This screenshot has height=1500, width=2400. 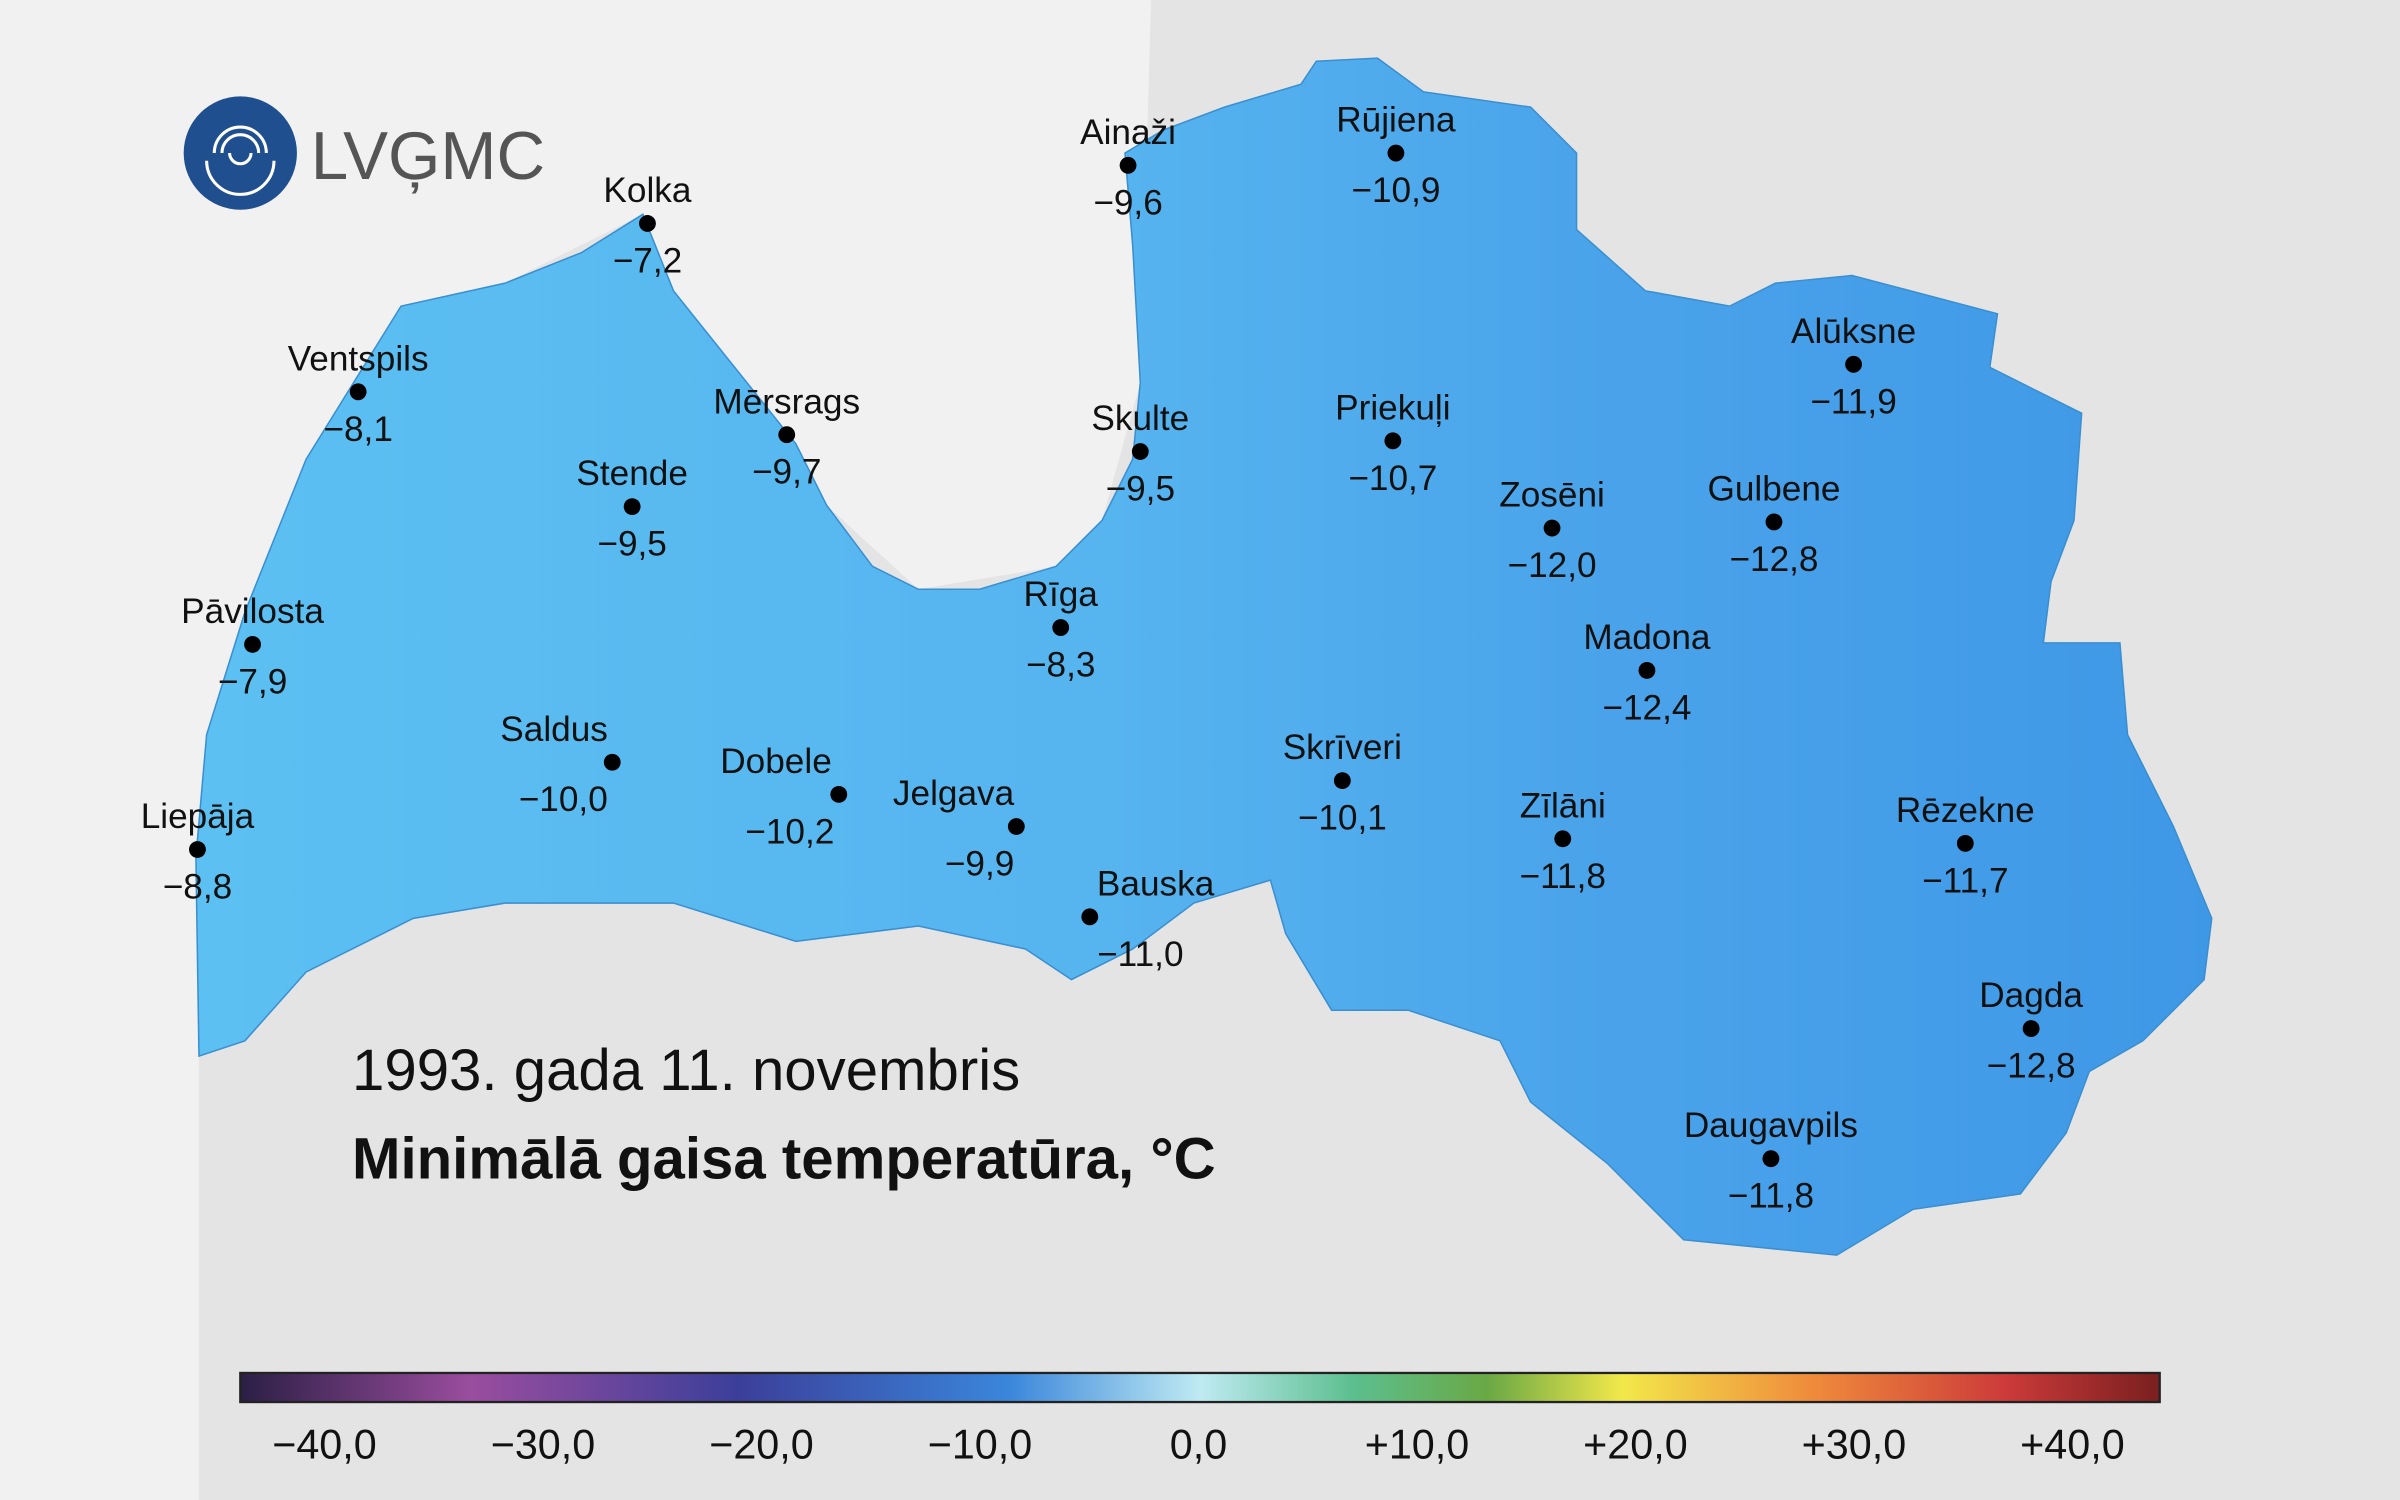 I want to click on station-value: −10,9, so click(x=1395, y=190).